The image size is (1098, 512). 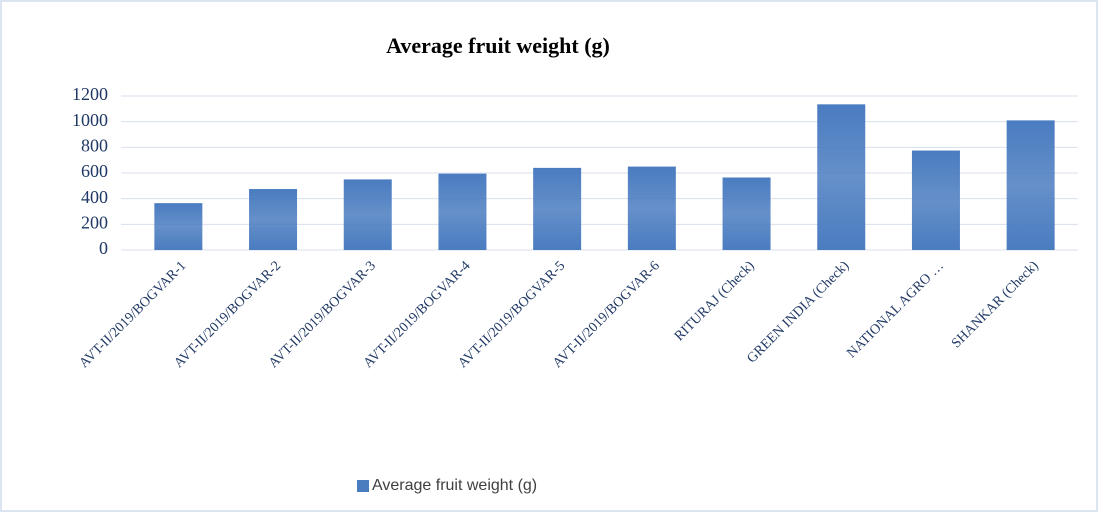 I want to click on y-tick-label: 0, so click(x=103, y=248).